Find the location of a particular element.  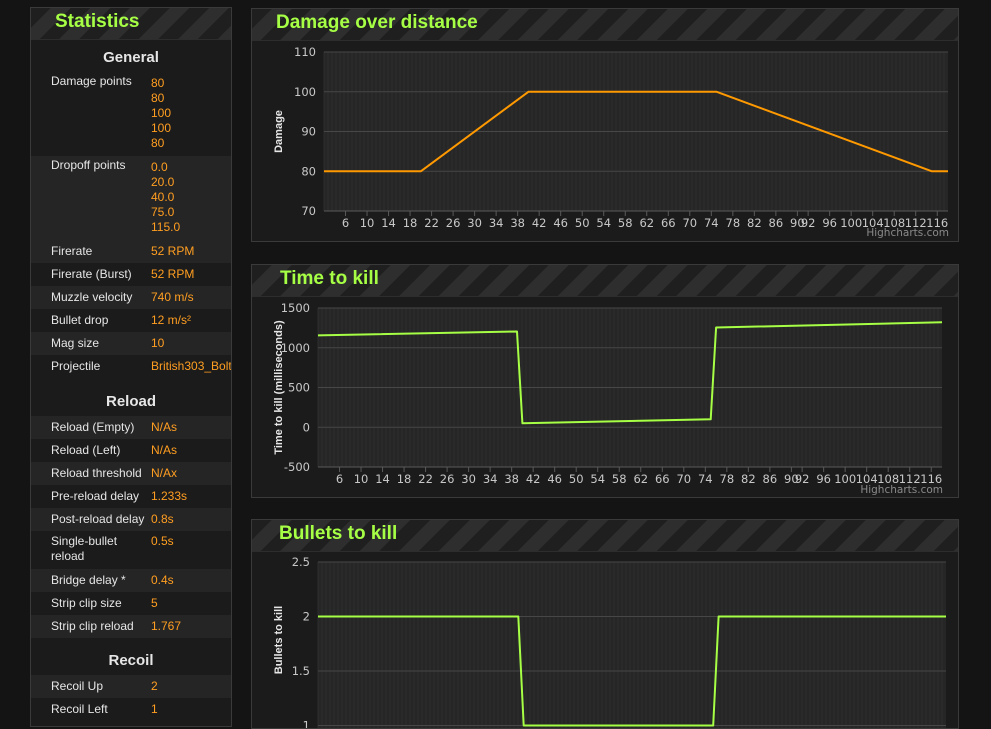

y-tick-label: 2.5 is located at coordinates (301, 562).